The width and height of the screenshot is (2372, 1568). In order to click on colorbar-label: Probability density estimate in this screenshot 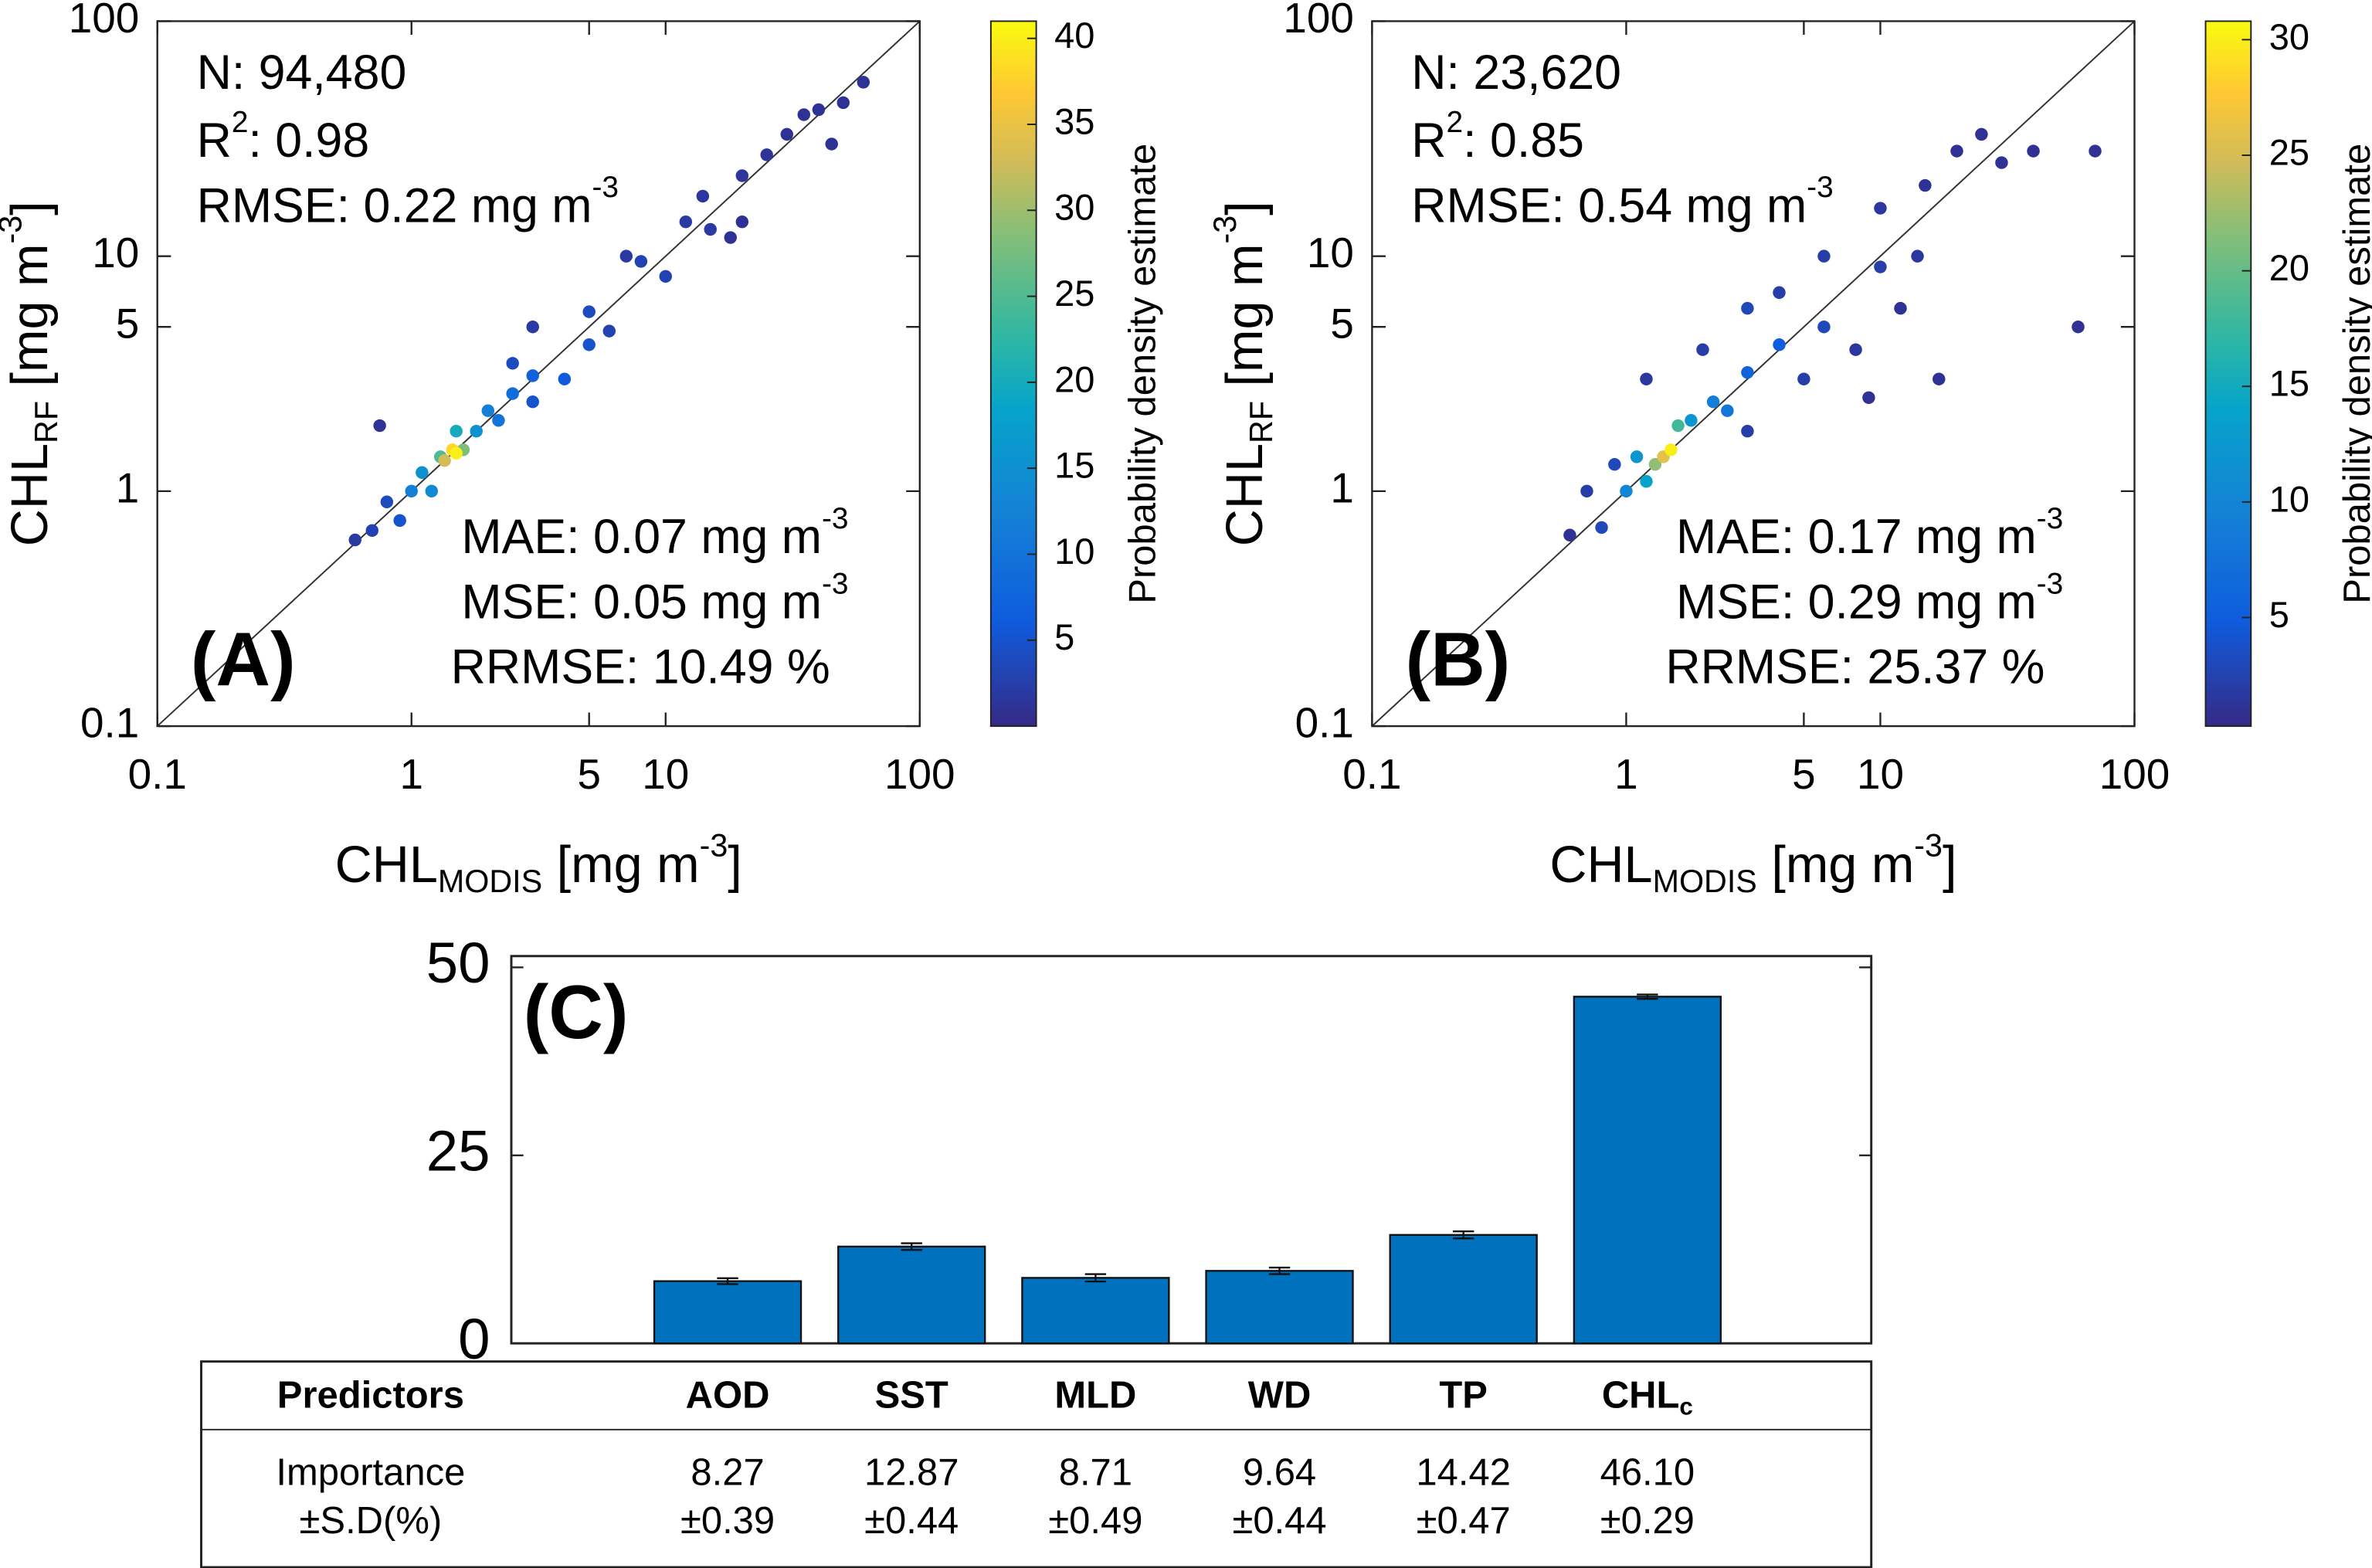, I will do `click(2354, 374)`.